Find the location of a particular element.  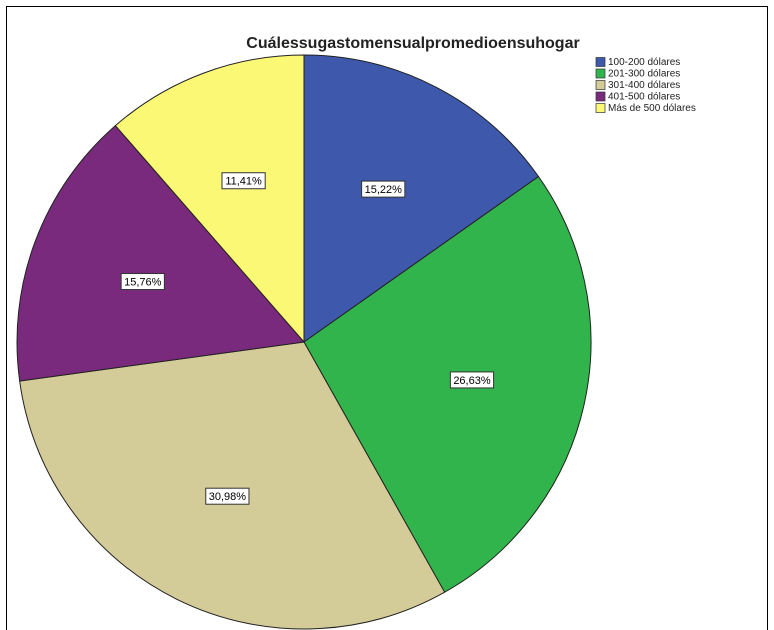

data-label: 11,41% is located at coordinates (243, 182).